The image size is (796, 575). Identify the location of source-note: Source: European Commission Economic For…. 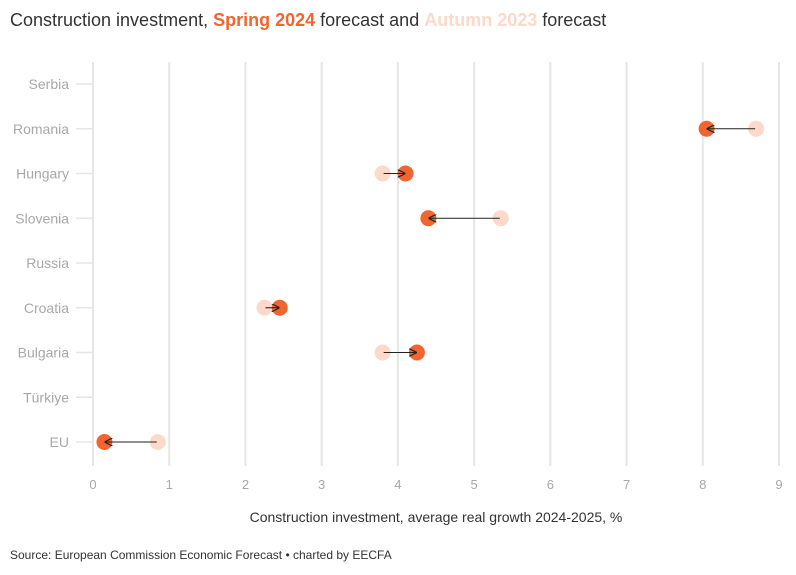
(201, 555).